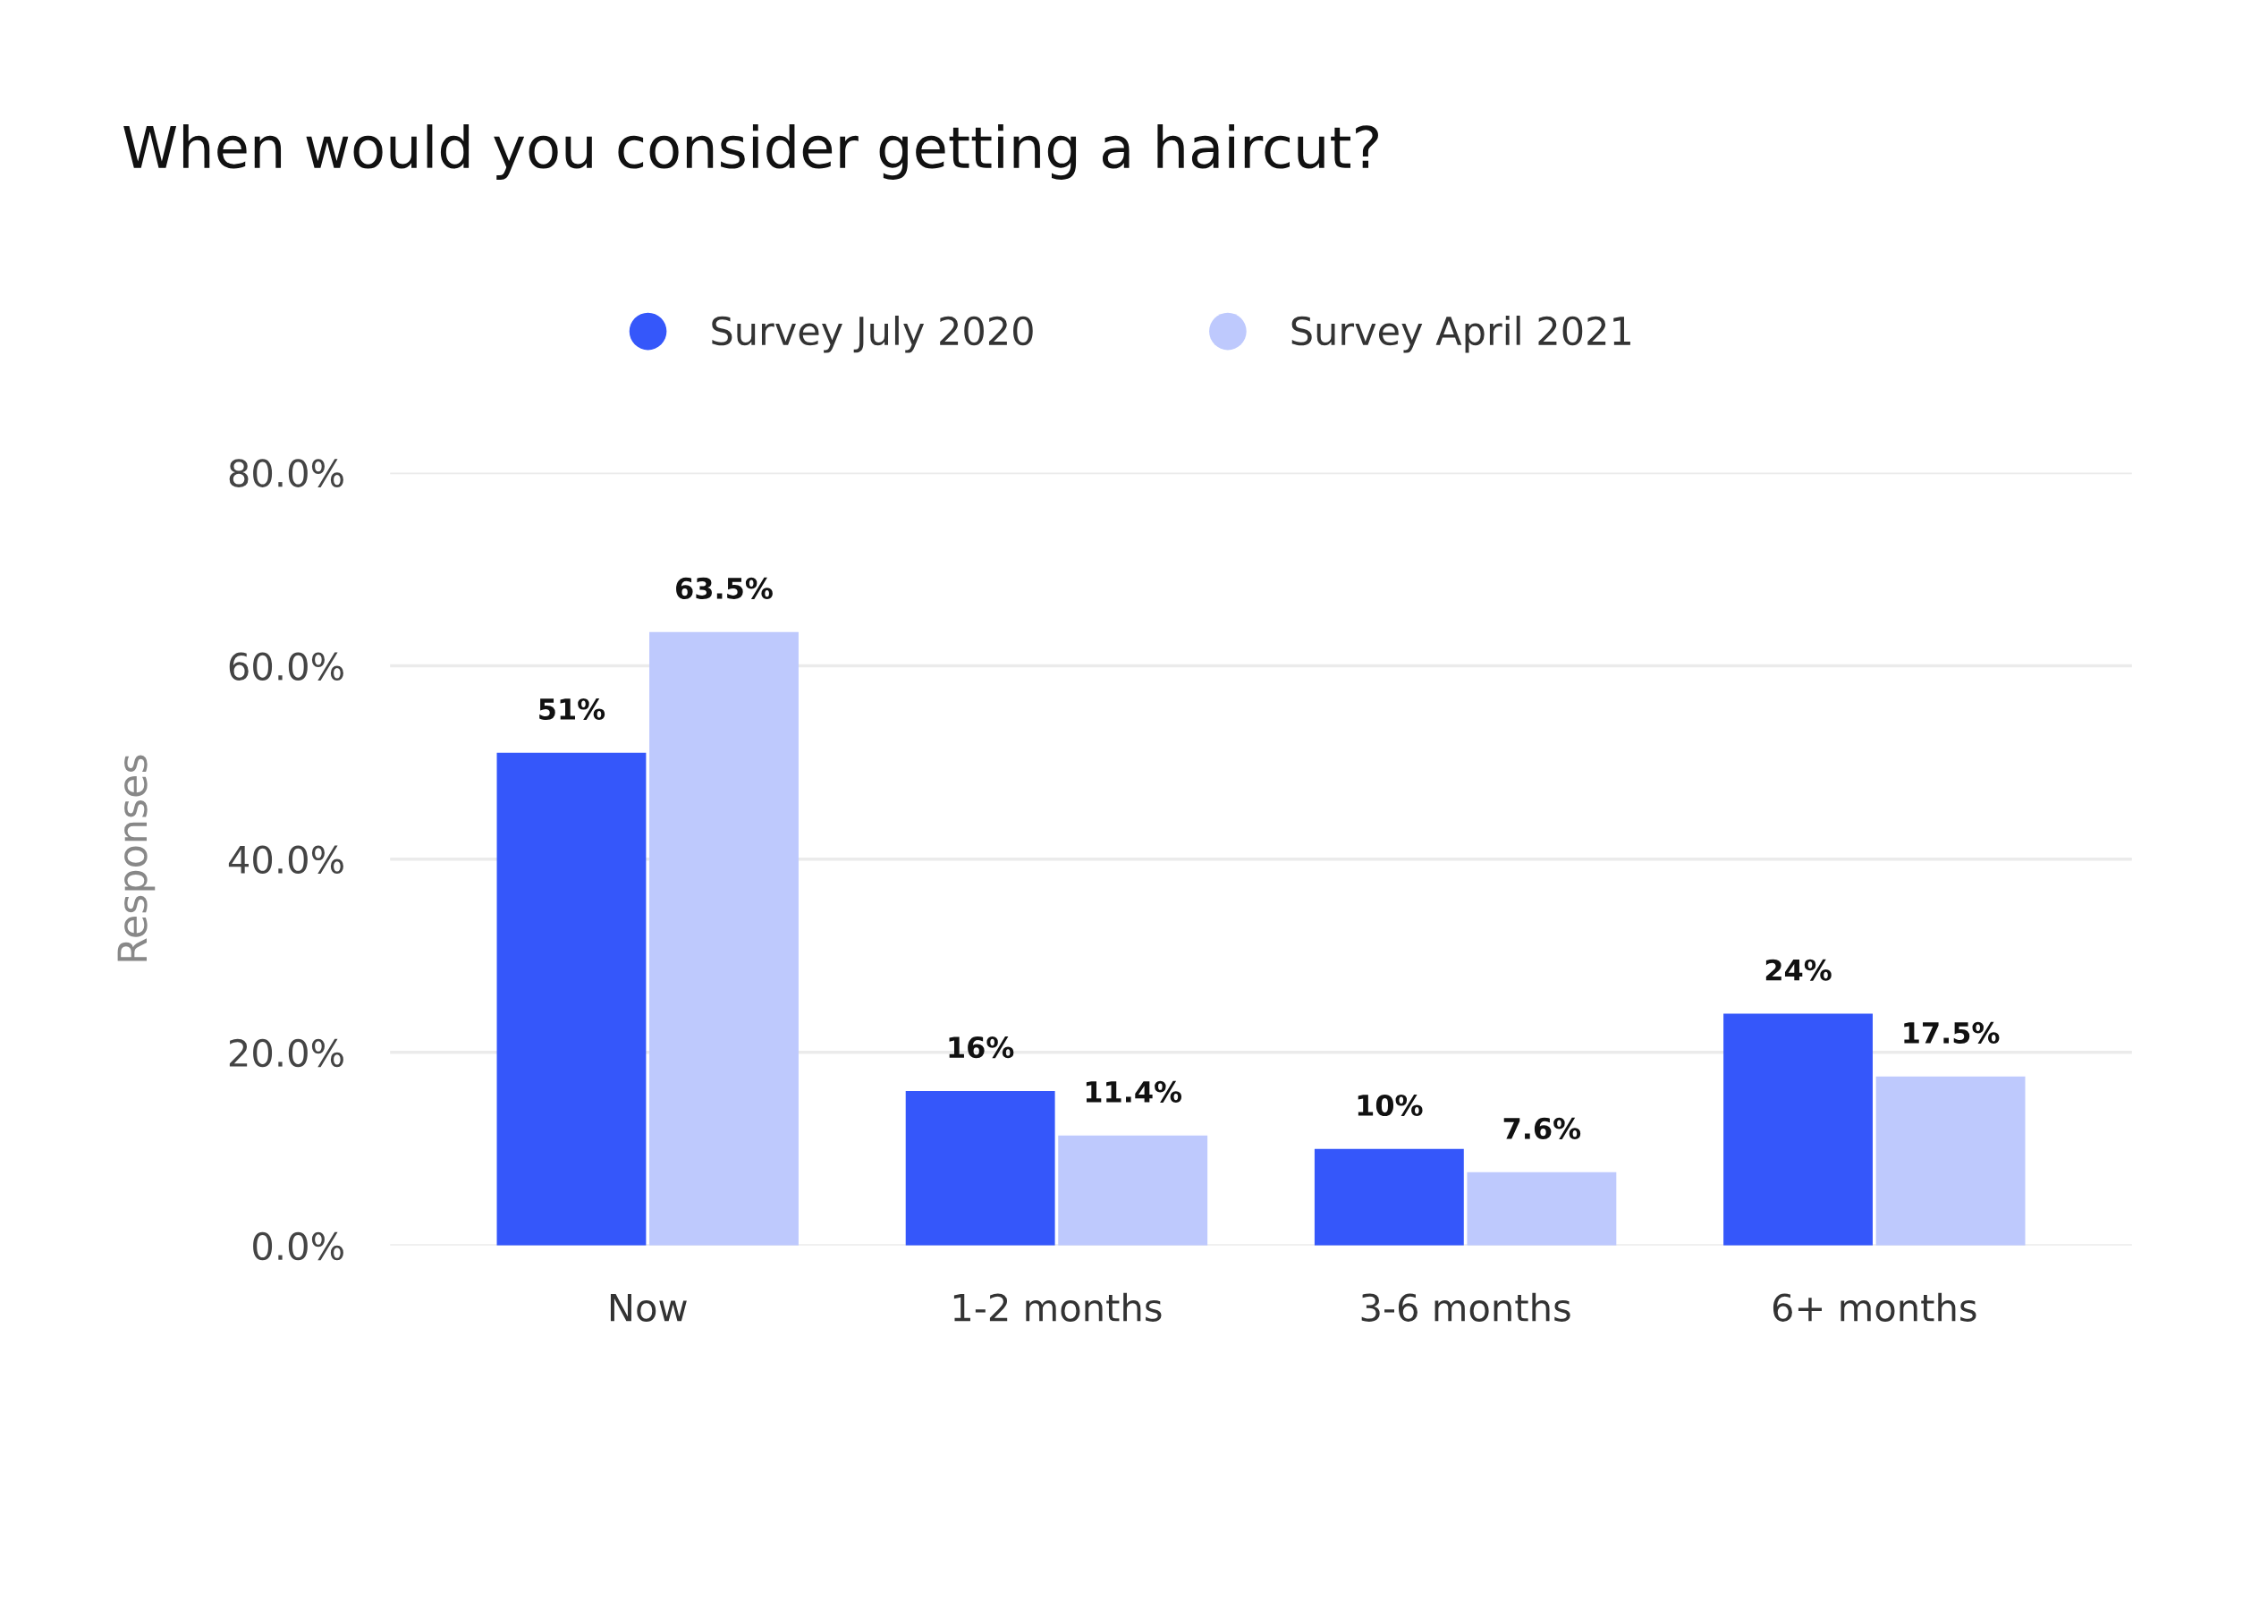  I want to click on data-label: 16%, so click(981, 1047).